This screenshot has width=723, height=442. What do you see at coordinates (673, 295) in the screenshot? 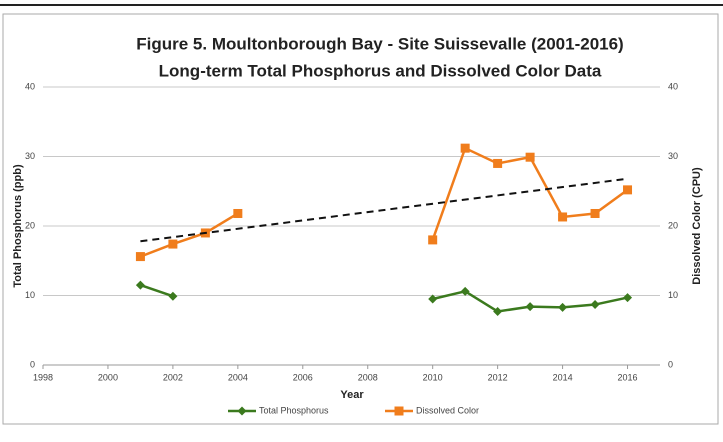
I see `y2-tick-label: 10` at bounding box center [673, 295].